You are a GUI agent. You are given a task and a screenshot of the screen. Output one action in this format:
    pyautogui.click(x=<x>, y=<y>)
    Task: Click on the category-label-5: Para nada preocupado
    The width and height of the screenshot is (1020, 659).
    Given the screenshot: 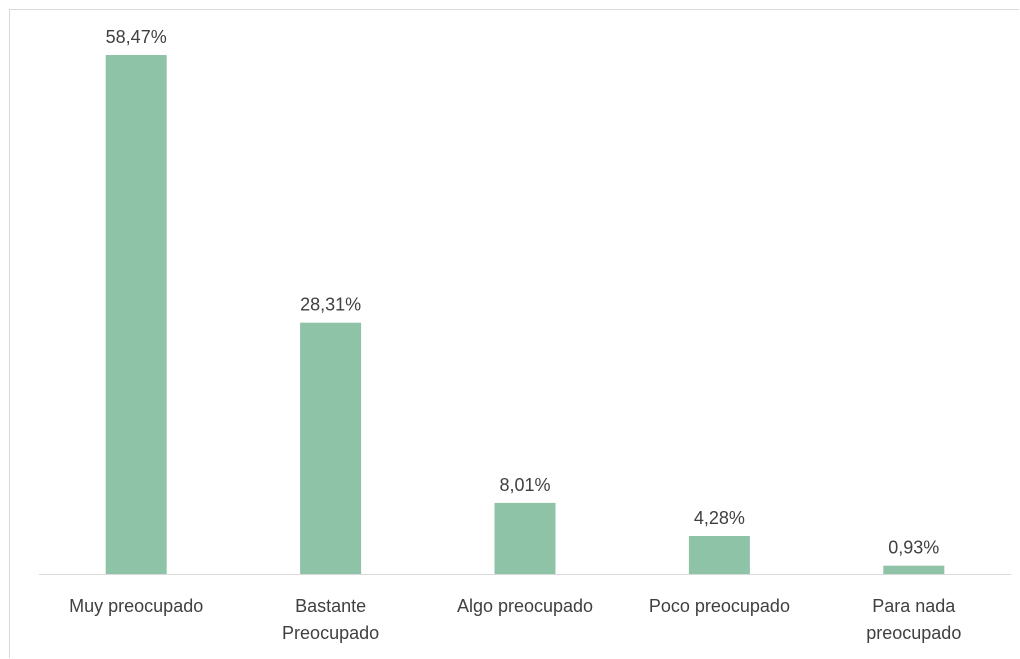 What is the action you would take?
    pyautogui.click(x=913, y=619)
    